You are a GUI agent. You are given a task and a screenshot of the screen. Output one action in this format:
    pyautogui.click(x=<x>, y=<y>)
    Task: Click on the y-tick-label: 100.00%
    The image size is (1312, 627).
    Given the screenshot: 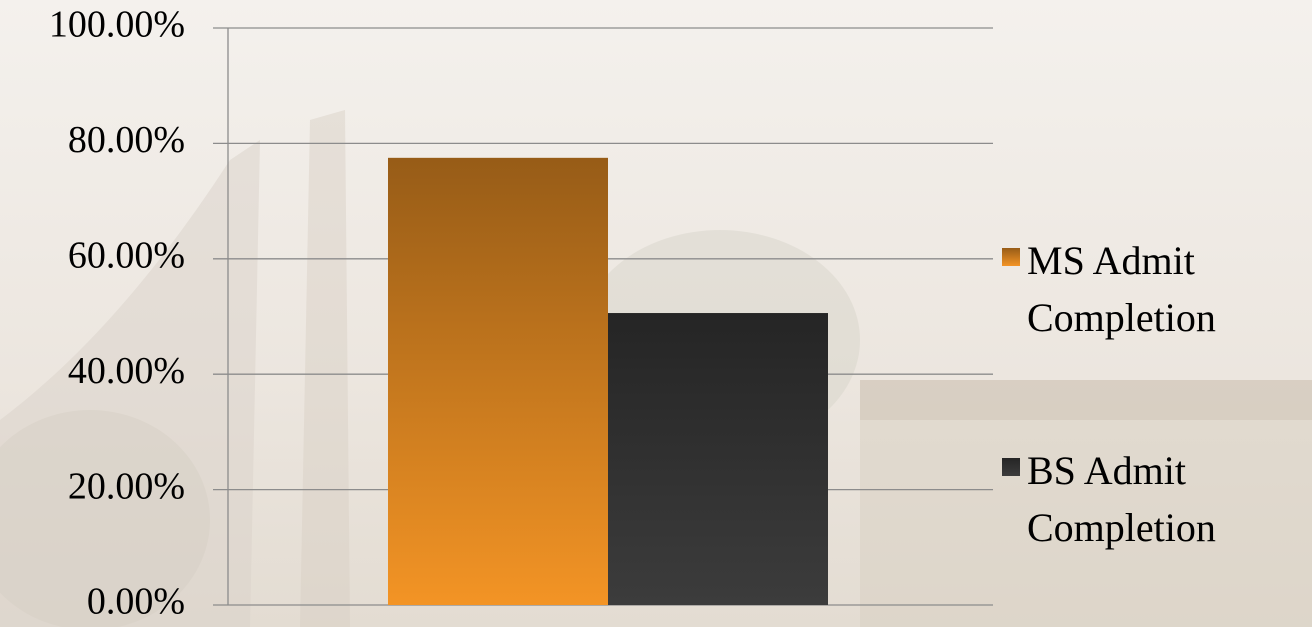 What is the action you would take?
    pyautogui.click(x=117, y=25)
    